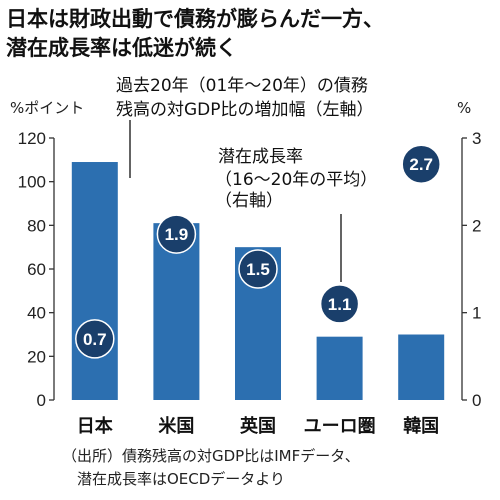  What do you see at coordinates (181, 479) in the screenshot?
I see `source-line-2: 潜在成長率はOECDデータより` at bounding box center [181, 479].